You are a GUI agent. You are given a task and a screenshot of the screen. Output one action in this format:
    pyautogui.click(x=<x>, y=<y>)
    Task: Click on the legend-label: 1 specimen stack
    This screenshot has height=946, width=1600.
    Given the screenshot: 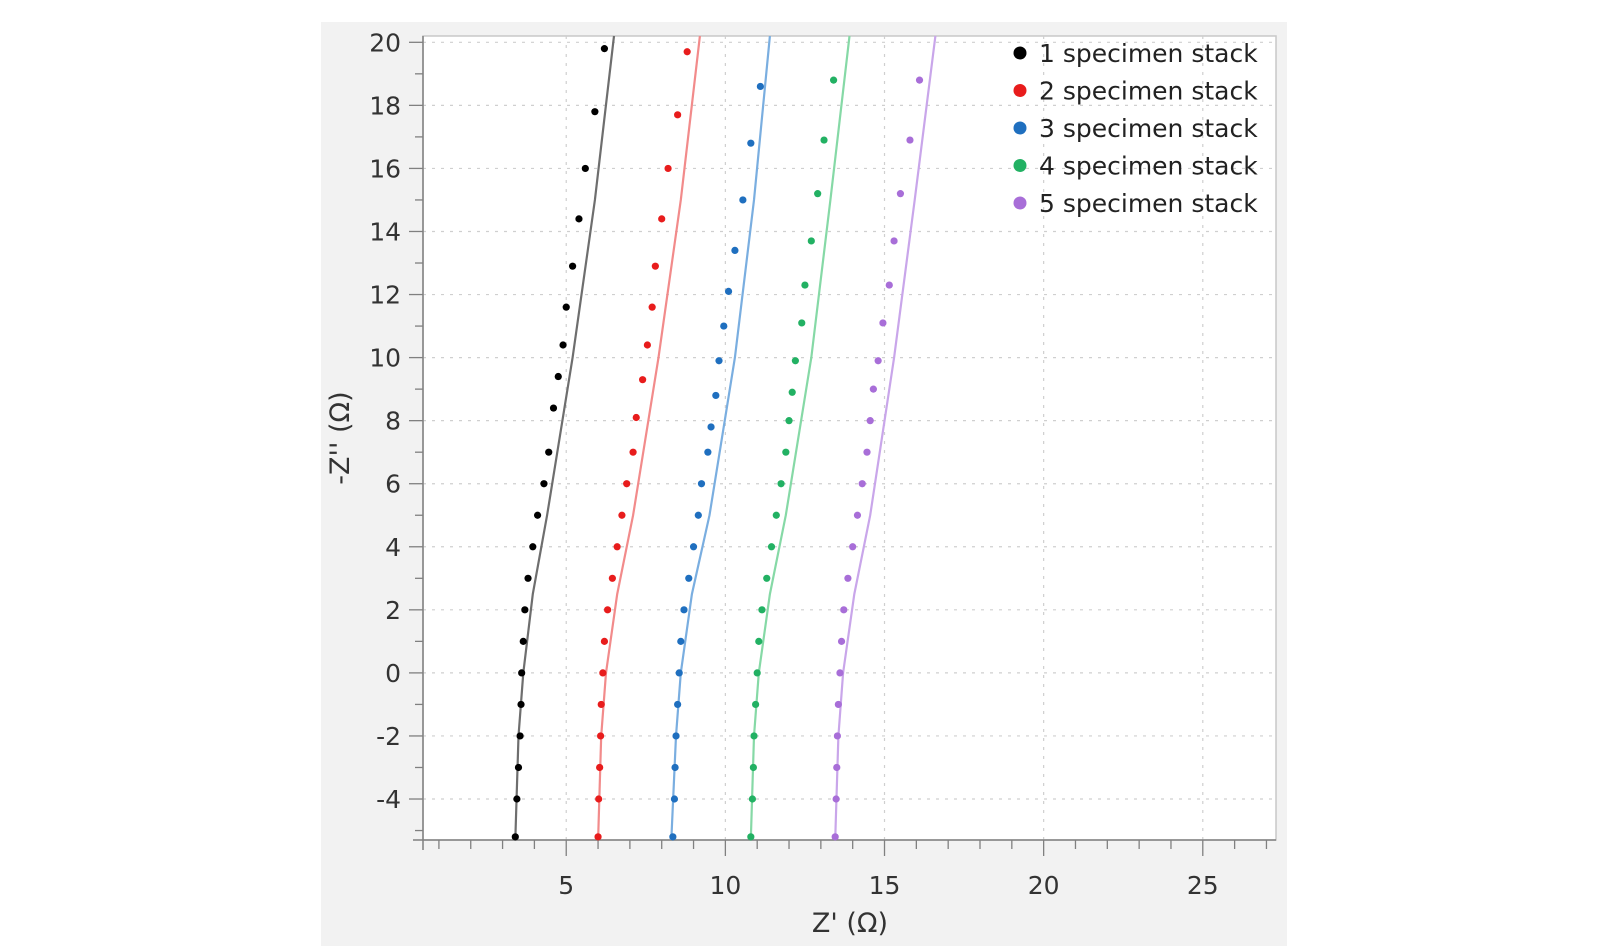 What is the action you would take?
    pyautogui.click(x=1148, y=53)
    